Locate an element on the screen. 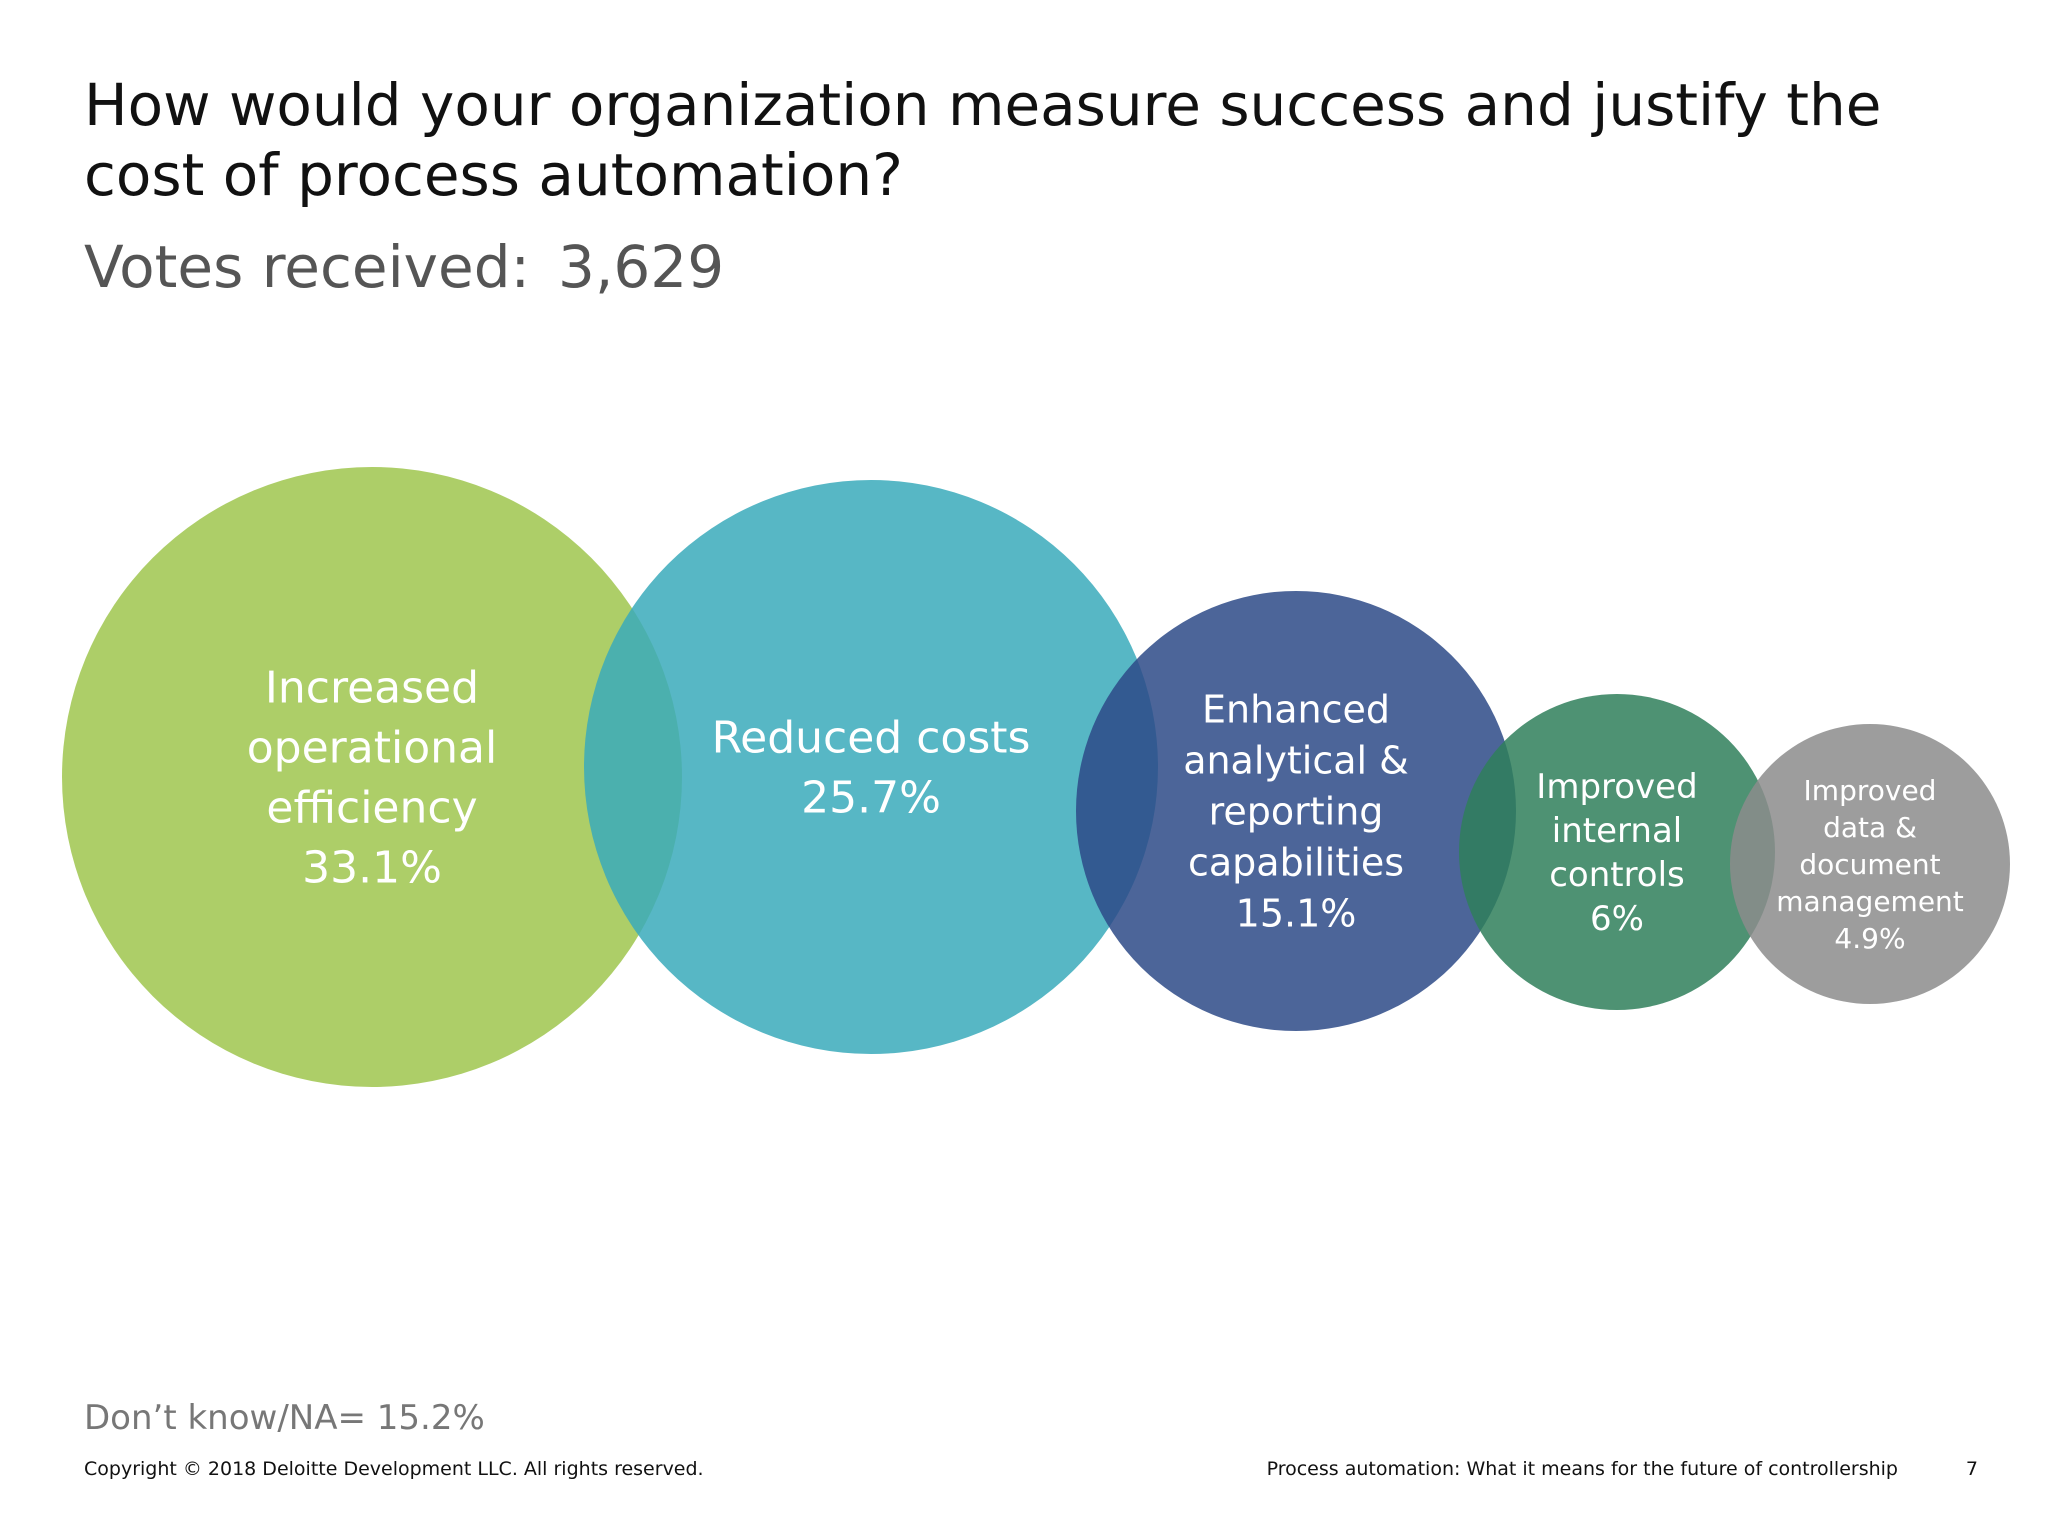  bubble-label-improved-internal-controls: Improved is located at coordinates (1616, 787).